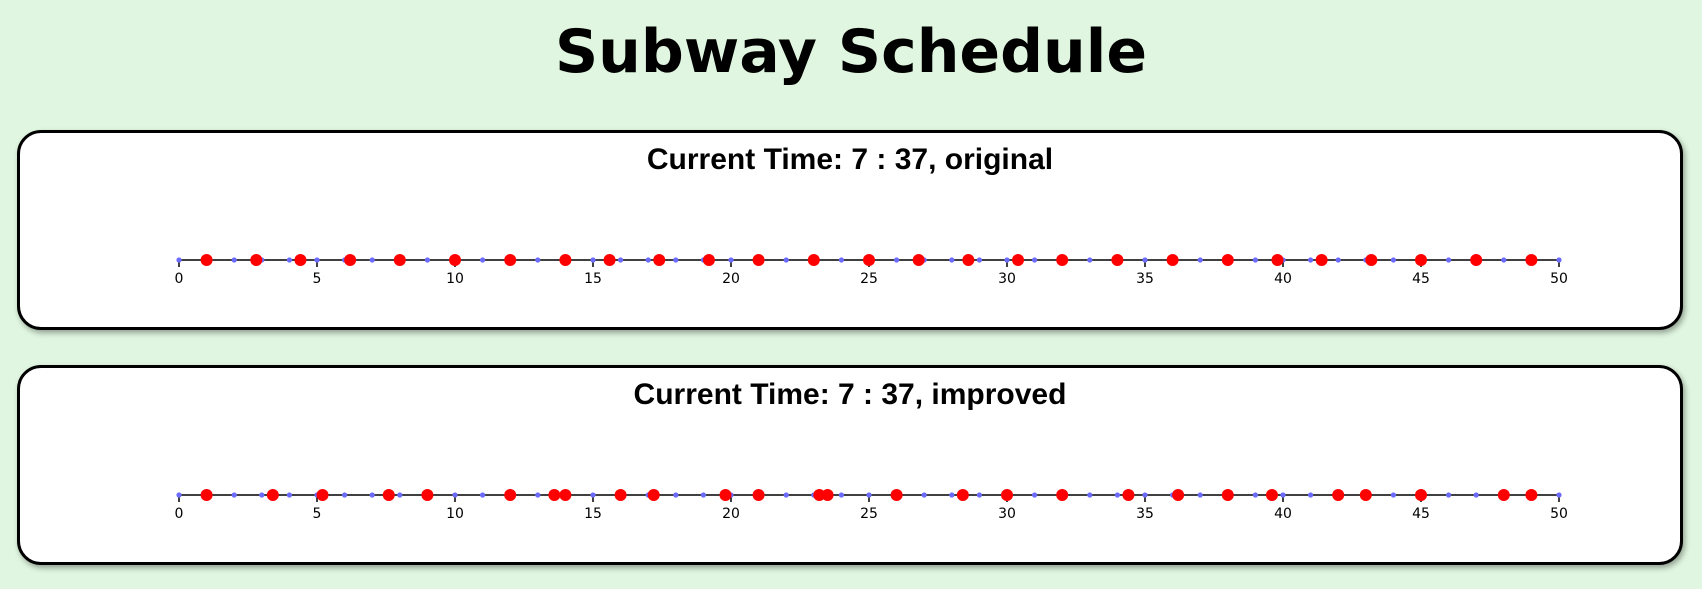 This screenshot has width=1702, height=589. Describe the element at coordinates (850, 394) in the screenshot. I see `panel-title-improved: Current Time: 7 : 37, improved` at that location.